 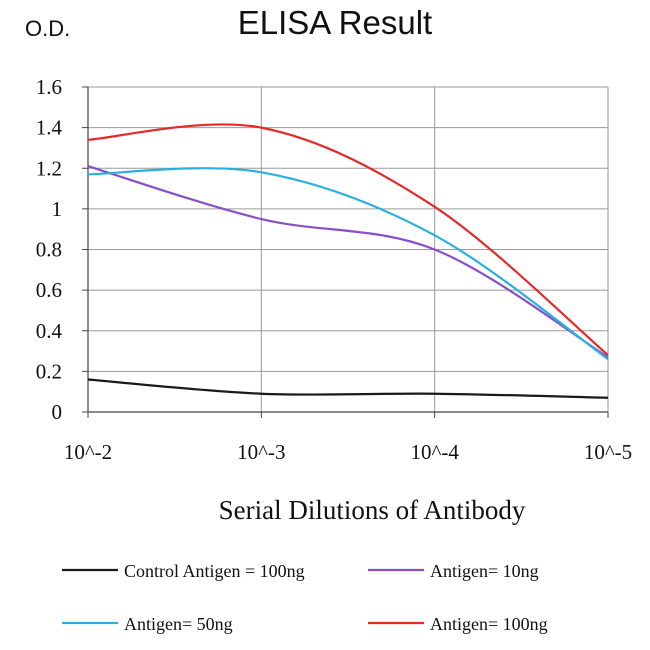 I want to click on legend-label-3: Antigen= 100ng, so click(x=489, y=624).